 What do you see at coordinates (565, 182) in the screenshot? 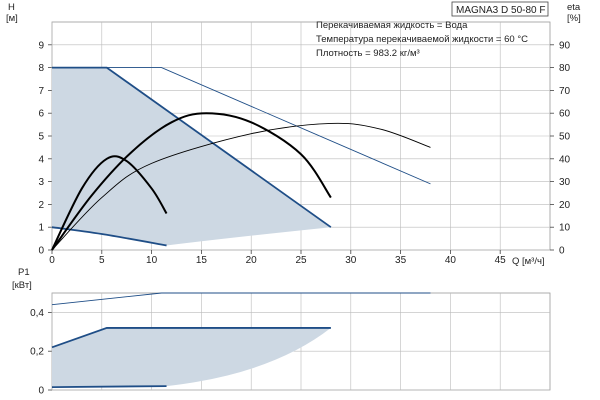
I see `eta-tick-label: 30` at bounding box center [565, 182].